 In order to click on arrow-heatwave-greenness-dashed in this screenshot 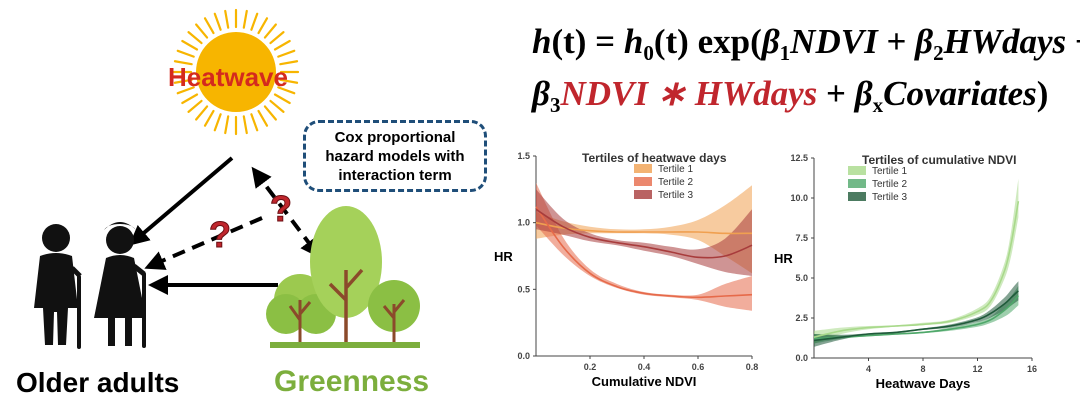, I will do `click(286, 212)`.